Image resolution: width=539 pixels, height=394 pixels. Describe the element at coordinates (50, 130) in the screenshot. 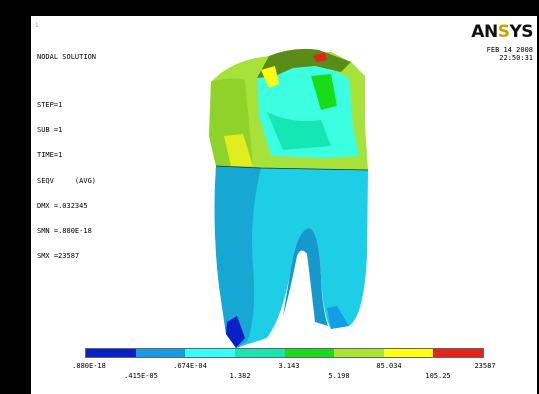

I see `info-sub: SUB =1` at that location.